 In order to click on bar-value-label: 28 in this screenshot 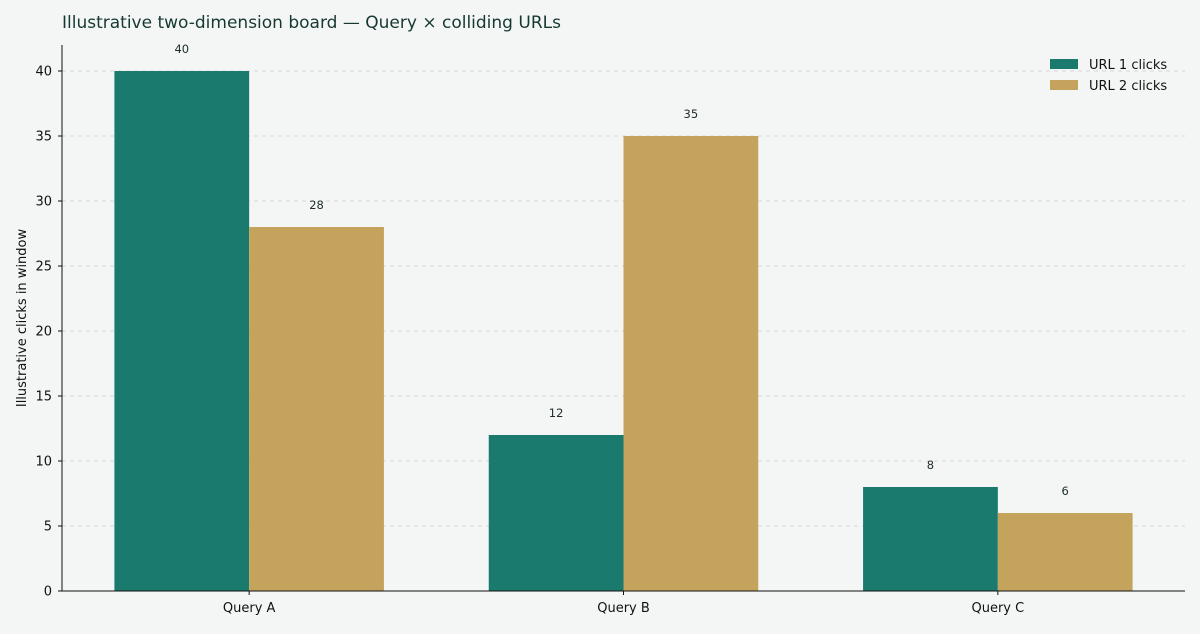, I will do `click(316, 205)`.